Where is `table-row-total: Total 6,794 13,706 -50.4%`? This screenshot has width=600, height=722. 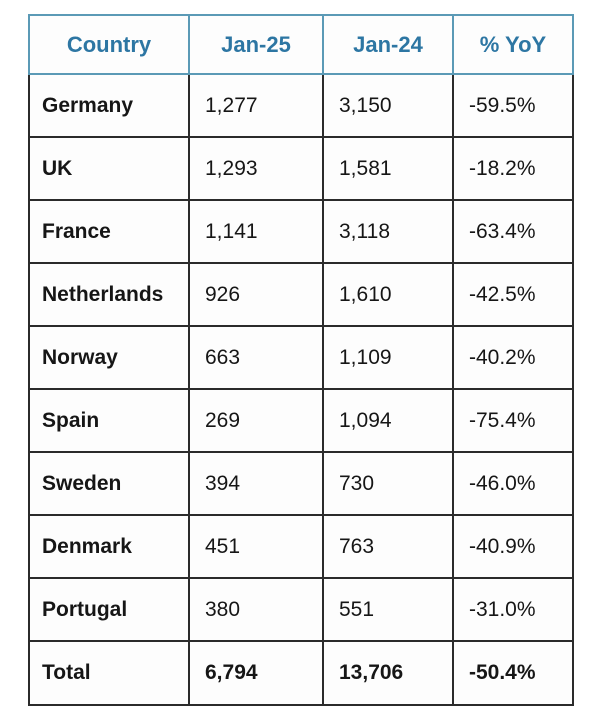 table-row-total: Total 6,794 13,706 -50.4% is located at coordinates (301, 673).